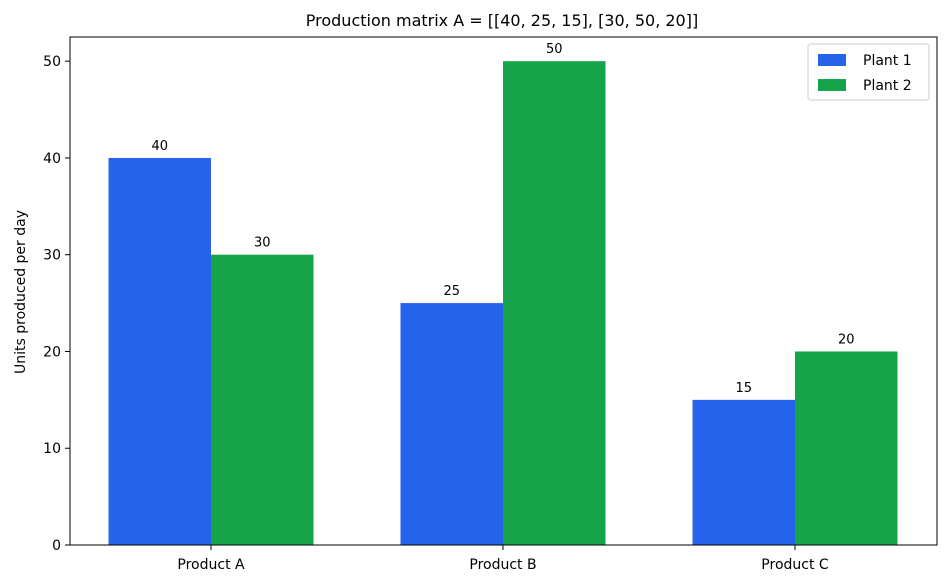  I want to click on bar-plant-1-product-a, so click(159, 351).